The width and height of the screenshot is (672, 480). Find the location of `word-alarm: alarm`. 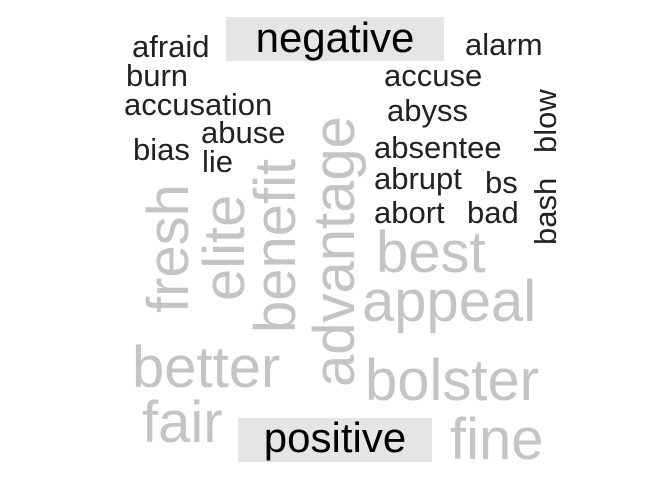

word-alarm: alarm is located at coordinates (504, 44).